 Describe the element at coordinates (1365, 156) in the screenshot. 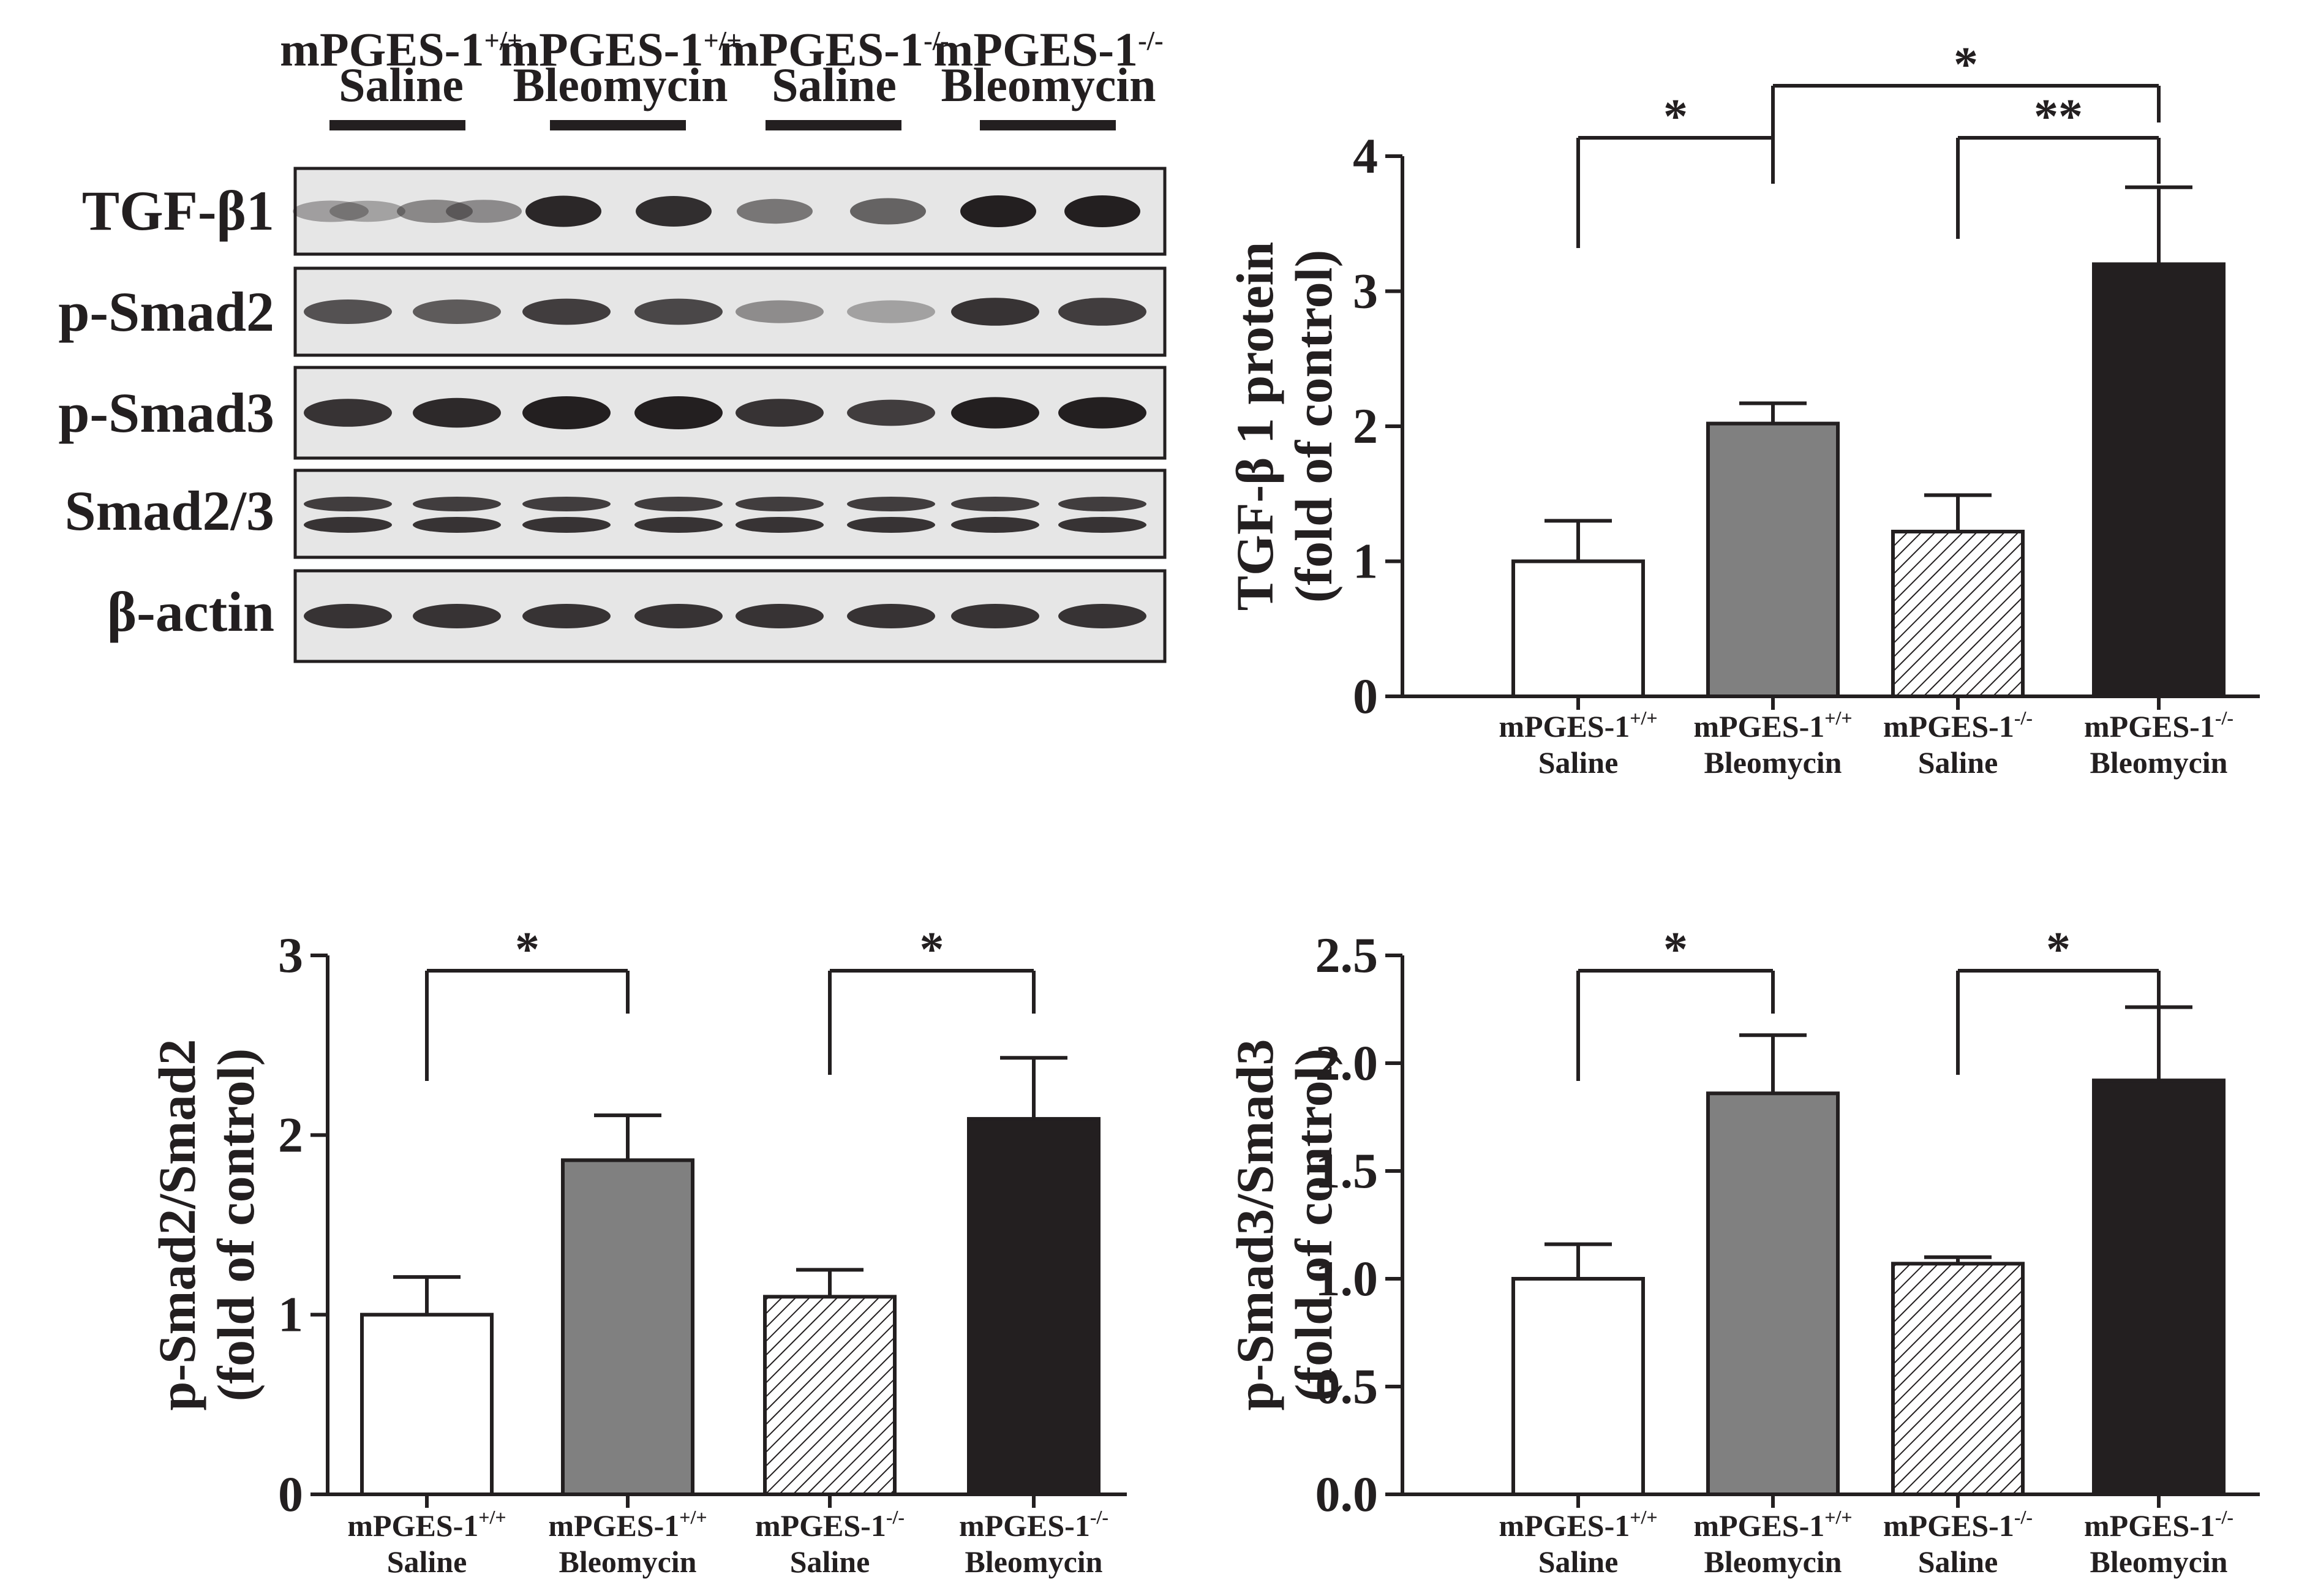

I see `y-tick-label: 4` at that location.